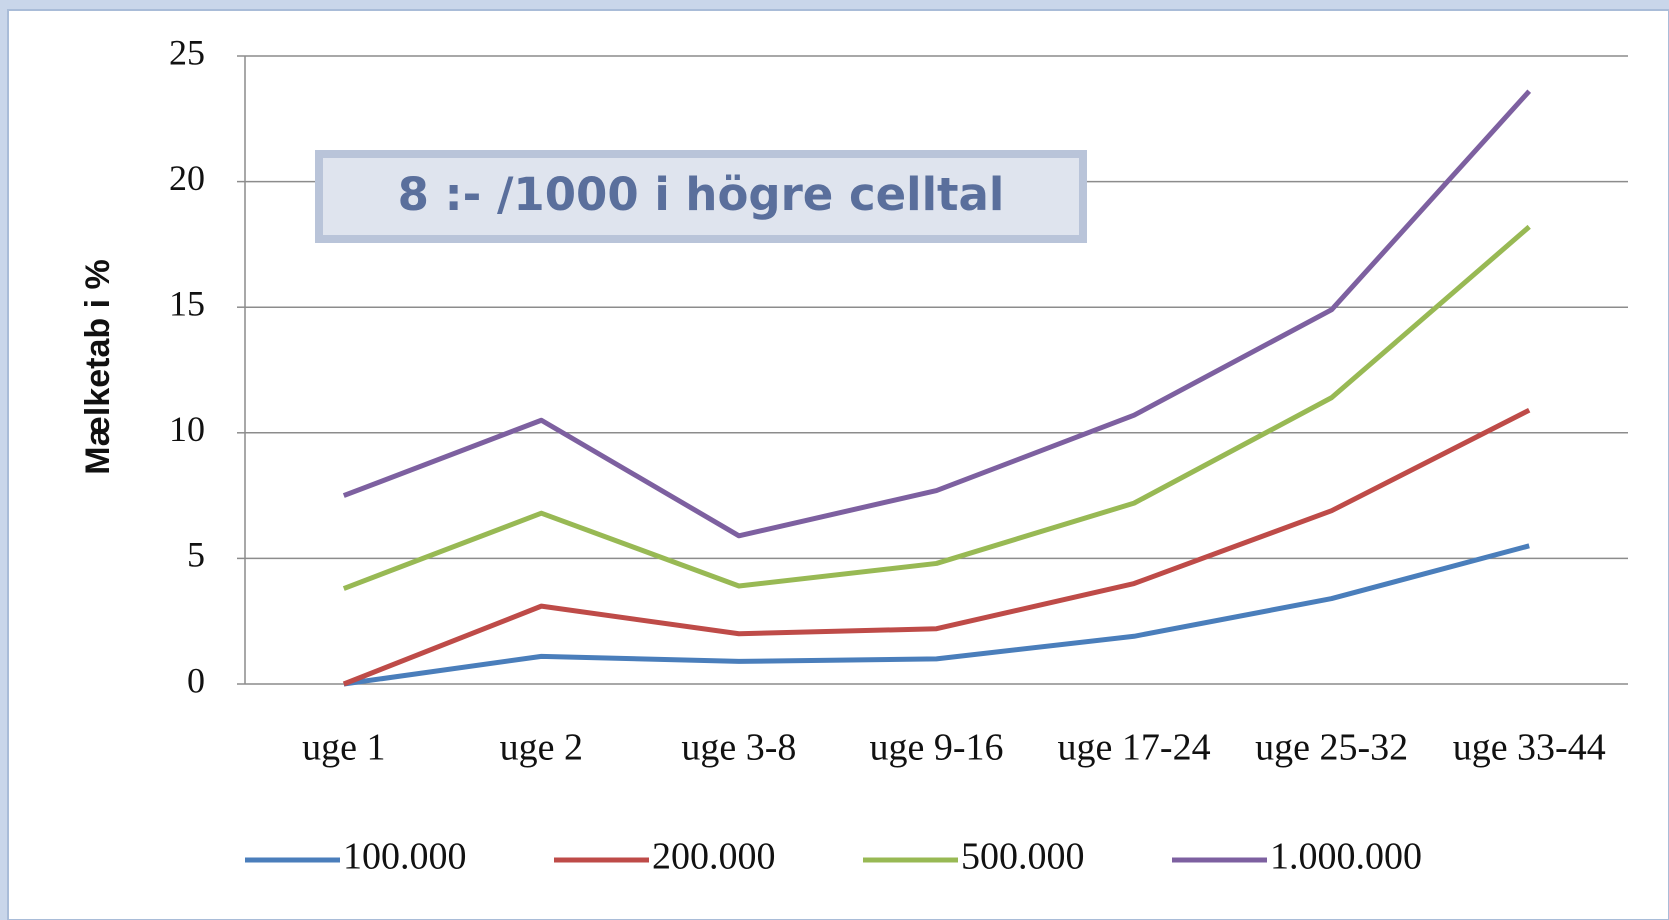 The height and width of the screenshot is (920, 1669). I want to click on annotation-box, so click(701, 196).